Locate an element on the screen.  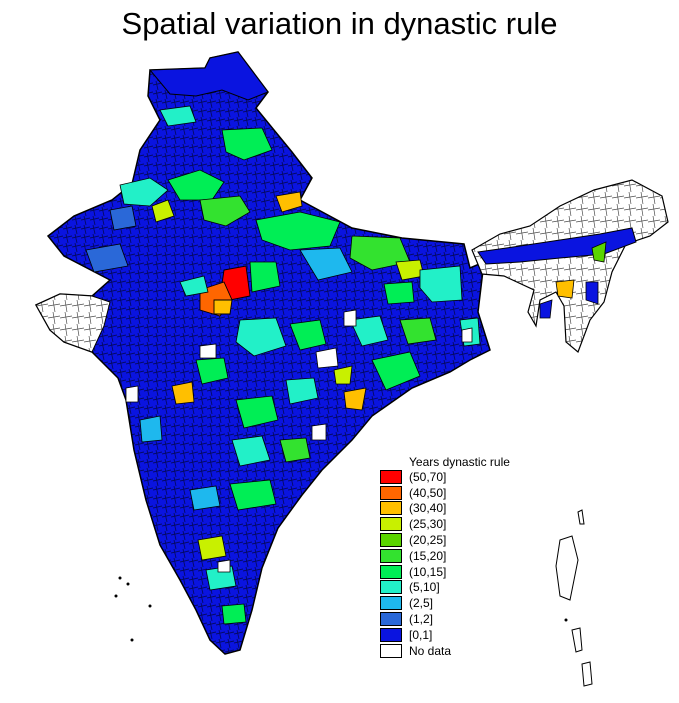
legend-label: (30,40] is located at coordinates (428, 508).